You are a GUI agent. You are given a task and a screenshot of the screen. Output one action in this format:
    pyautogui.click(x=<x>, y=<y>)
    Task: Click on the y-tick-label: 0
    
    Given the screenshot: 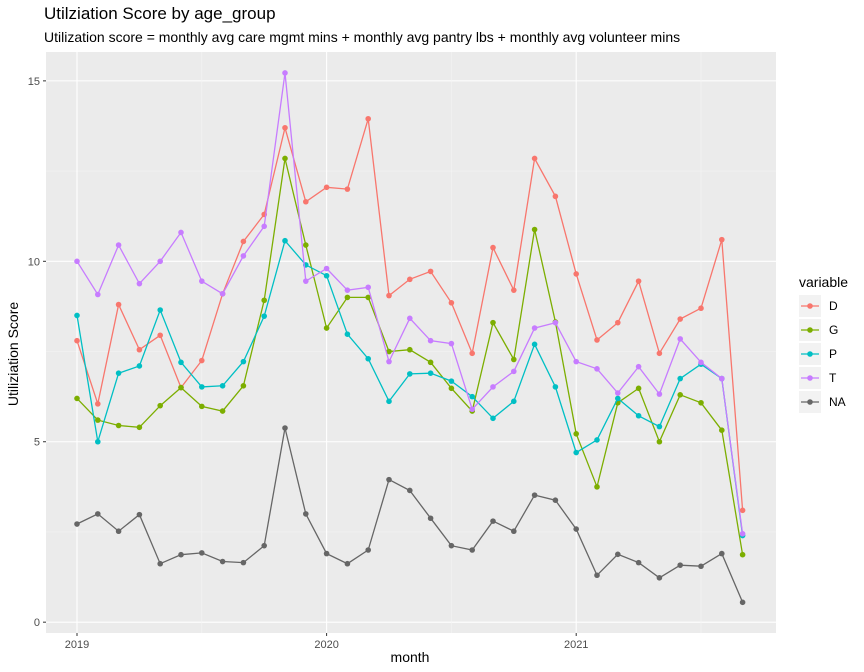 What is the action you would take?
    pyautogui.click(x=37, y=623)
    